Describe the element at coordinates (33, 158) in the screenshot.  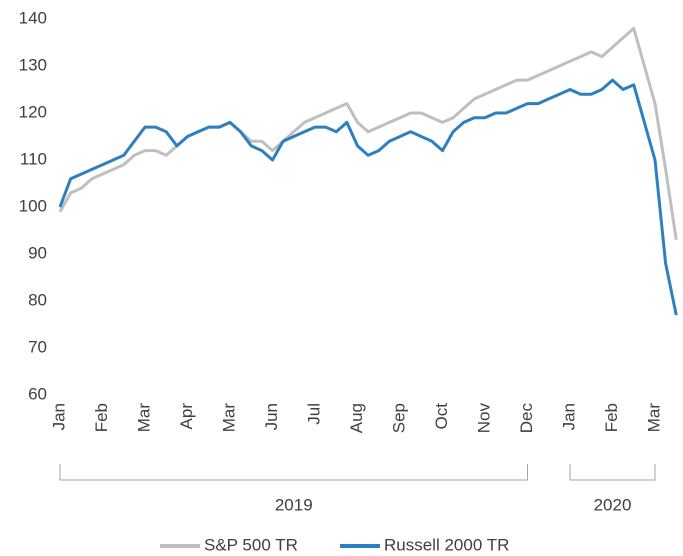
I see `y-tick-label: 110` at that location.